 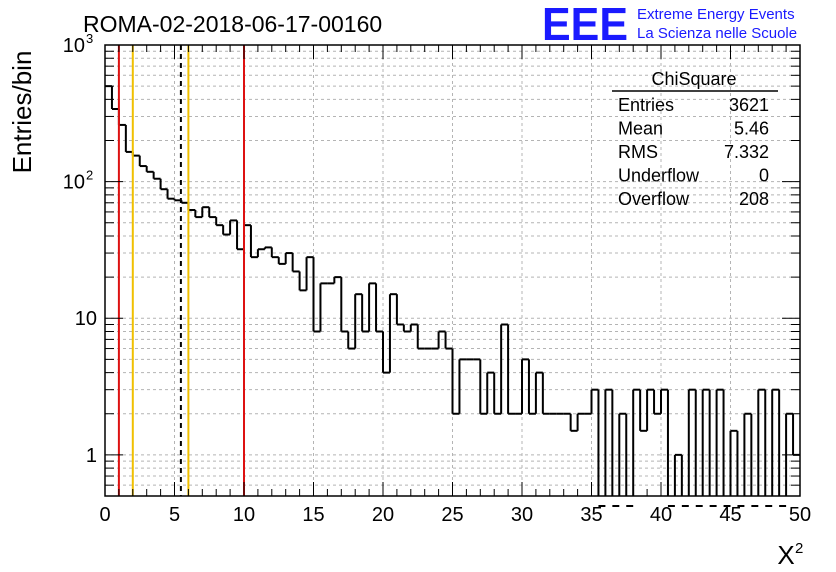 What do you see at coordinates (800, 515) in the screenshot?
I see `x-tick-label: 50` at bounding box center [800, 515].